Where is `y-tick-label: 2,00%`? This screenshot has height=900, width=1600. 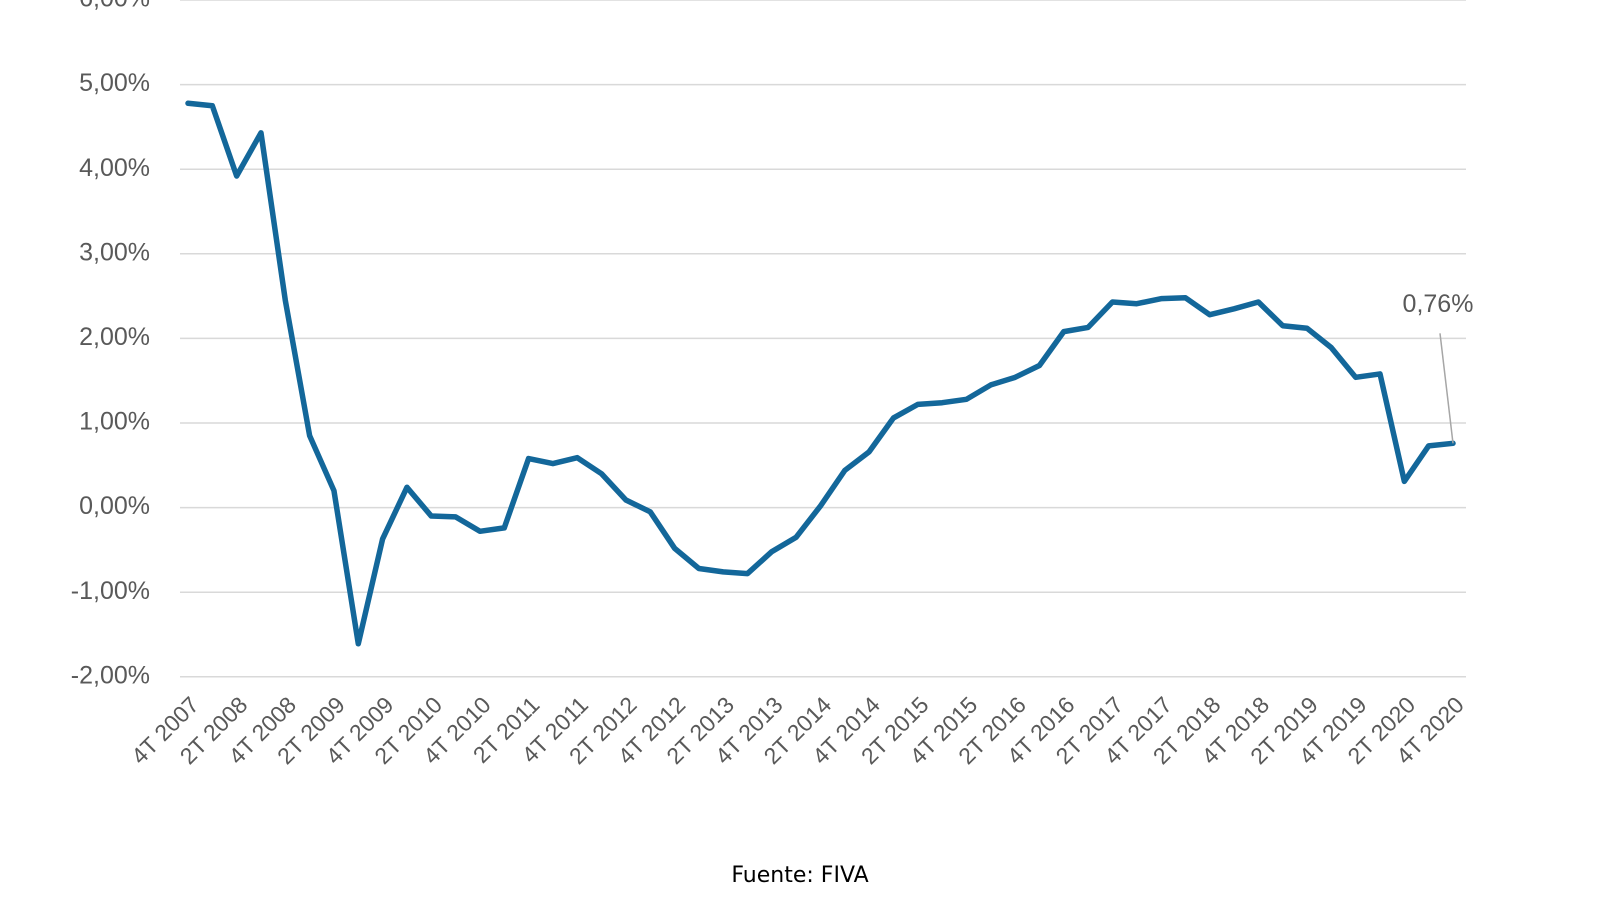
y-tick-label: 2,00% is located at coordinates (114, 337).